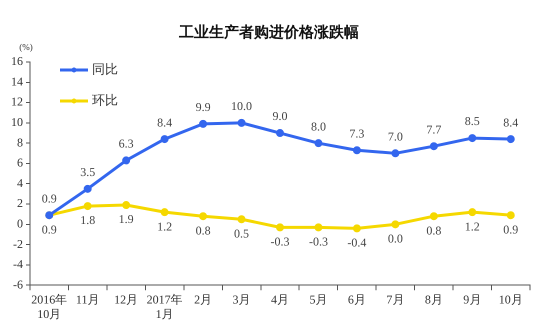  Describe the element at coordinates (88, 299) in the screenshot. I see `x-tick-label: 11月` at that location.